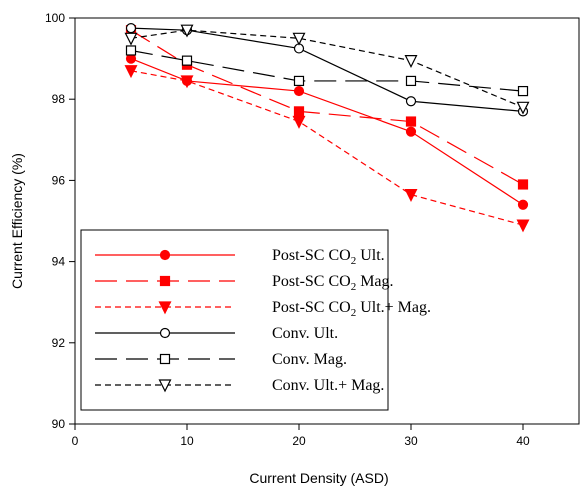 This screenshot has width=584, height=493. What do you see at coordinates (59, 424) in the screenshot?
I see `y-tick-label: 90` at bounding box center [59, 424].